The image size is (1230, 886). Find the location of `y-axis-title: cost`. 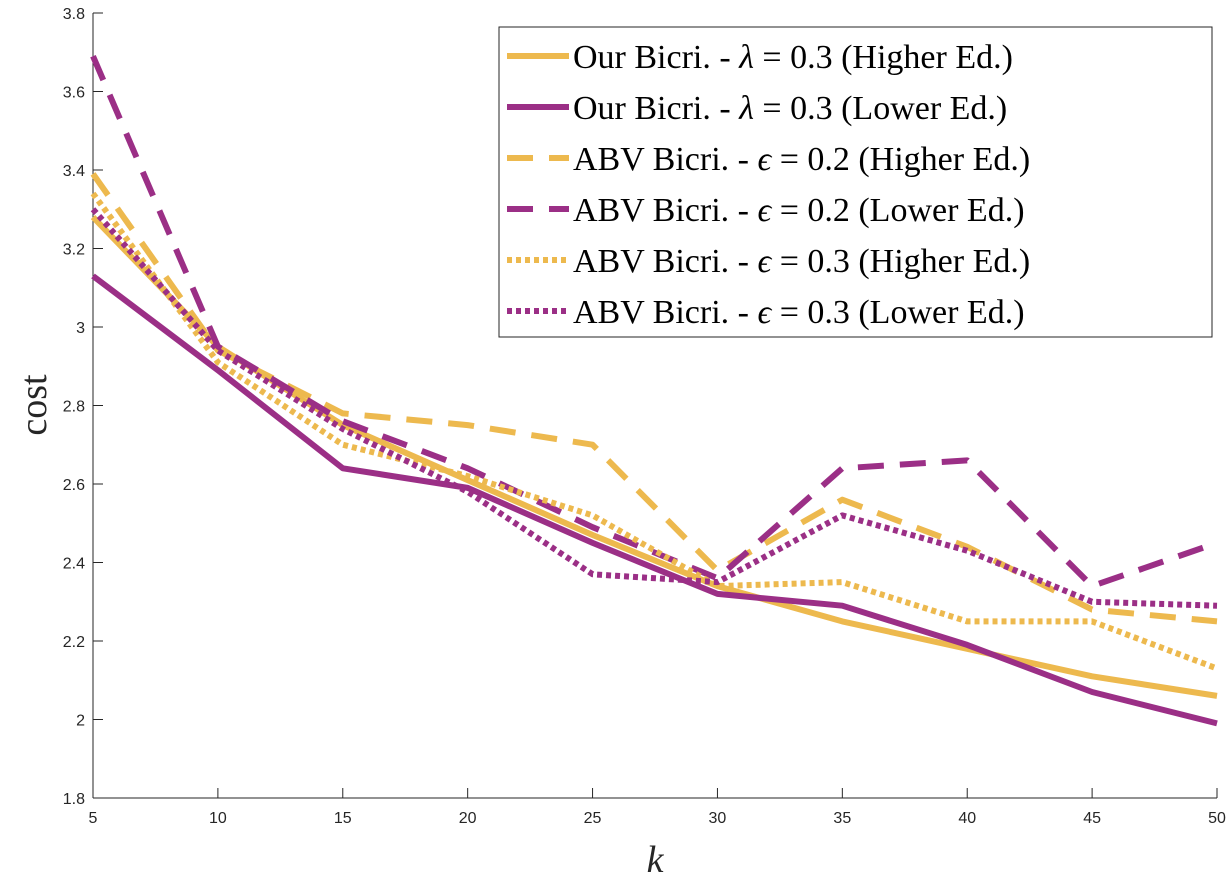

y-axis-title: cost is located at coordinates (34, 405).